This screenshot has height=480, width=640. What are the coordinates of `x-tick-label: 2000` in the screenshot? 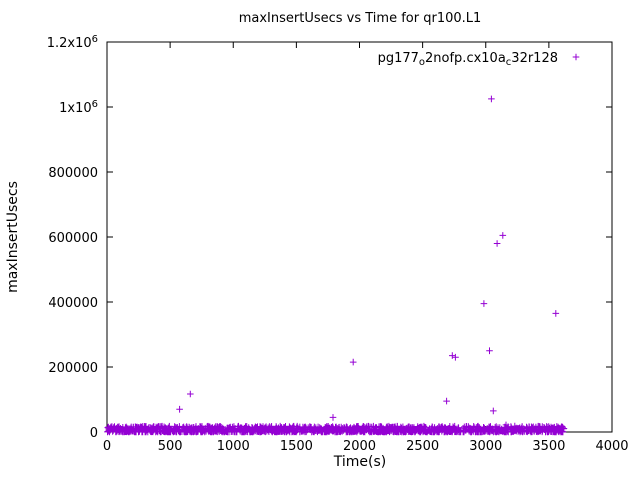 It's located at (359, 446).